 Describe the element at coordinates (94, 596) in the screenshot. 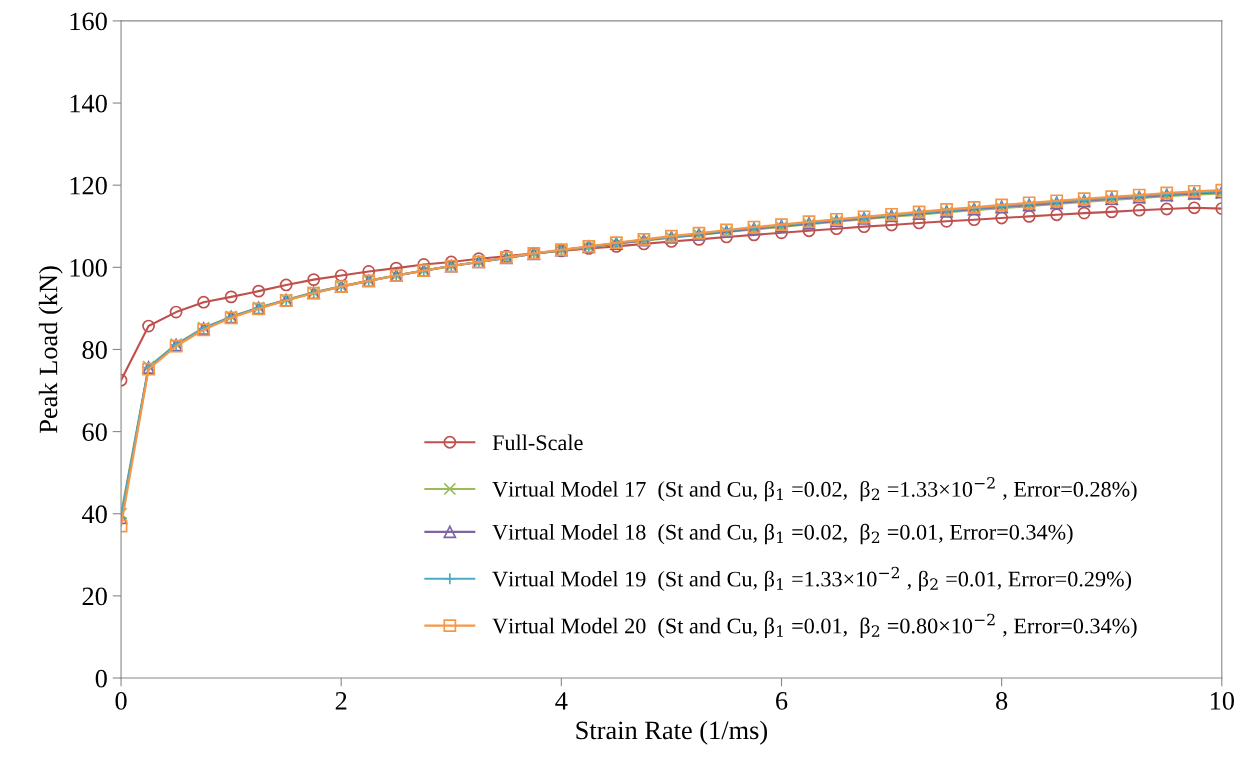

I see `y-tick-label: 20` at that location.